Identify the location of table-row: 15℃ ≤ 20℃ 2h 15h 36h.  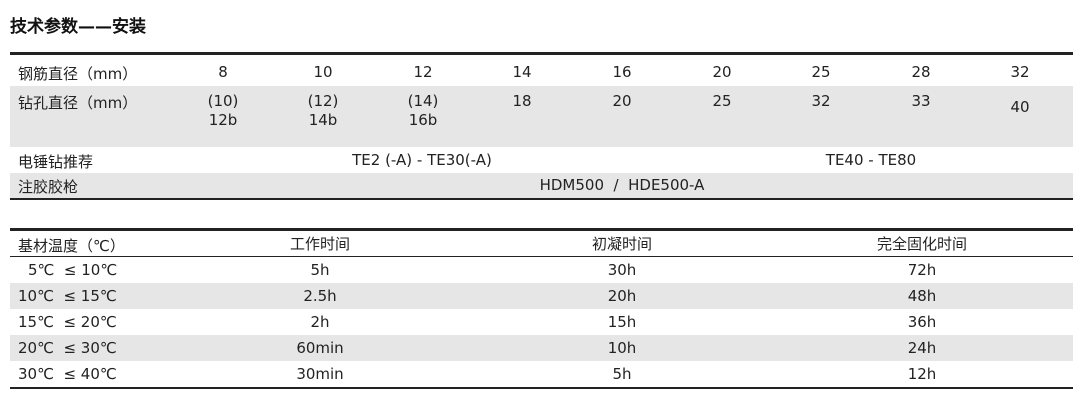
(541, 322).